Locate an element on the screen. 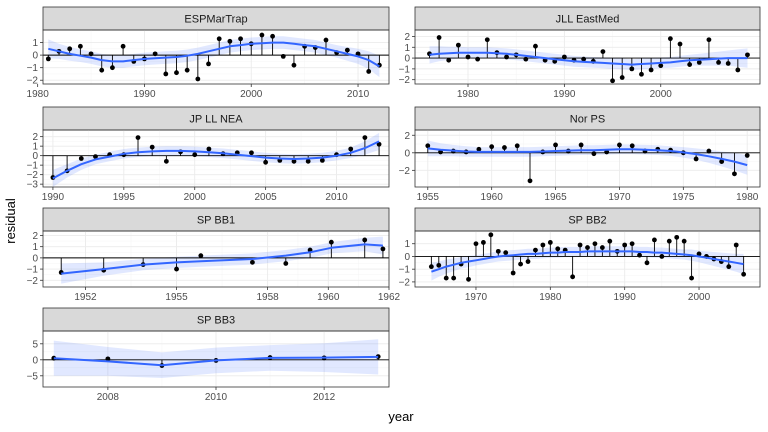  y-tick-label: 2 is located at coordinates (35, 137).